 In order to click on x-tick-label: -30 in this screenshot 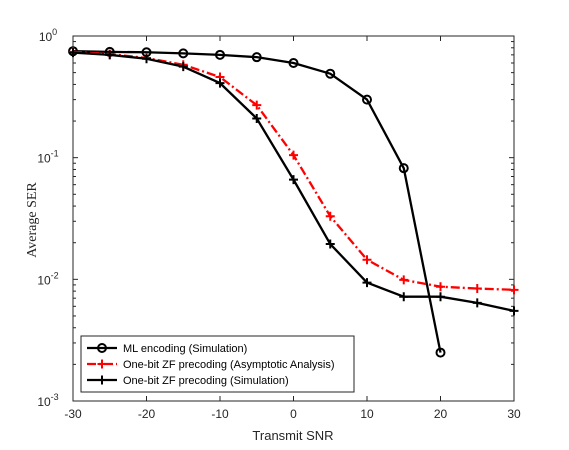, I will do `click(73, 414)`.